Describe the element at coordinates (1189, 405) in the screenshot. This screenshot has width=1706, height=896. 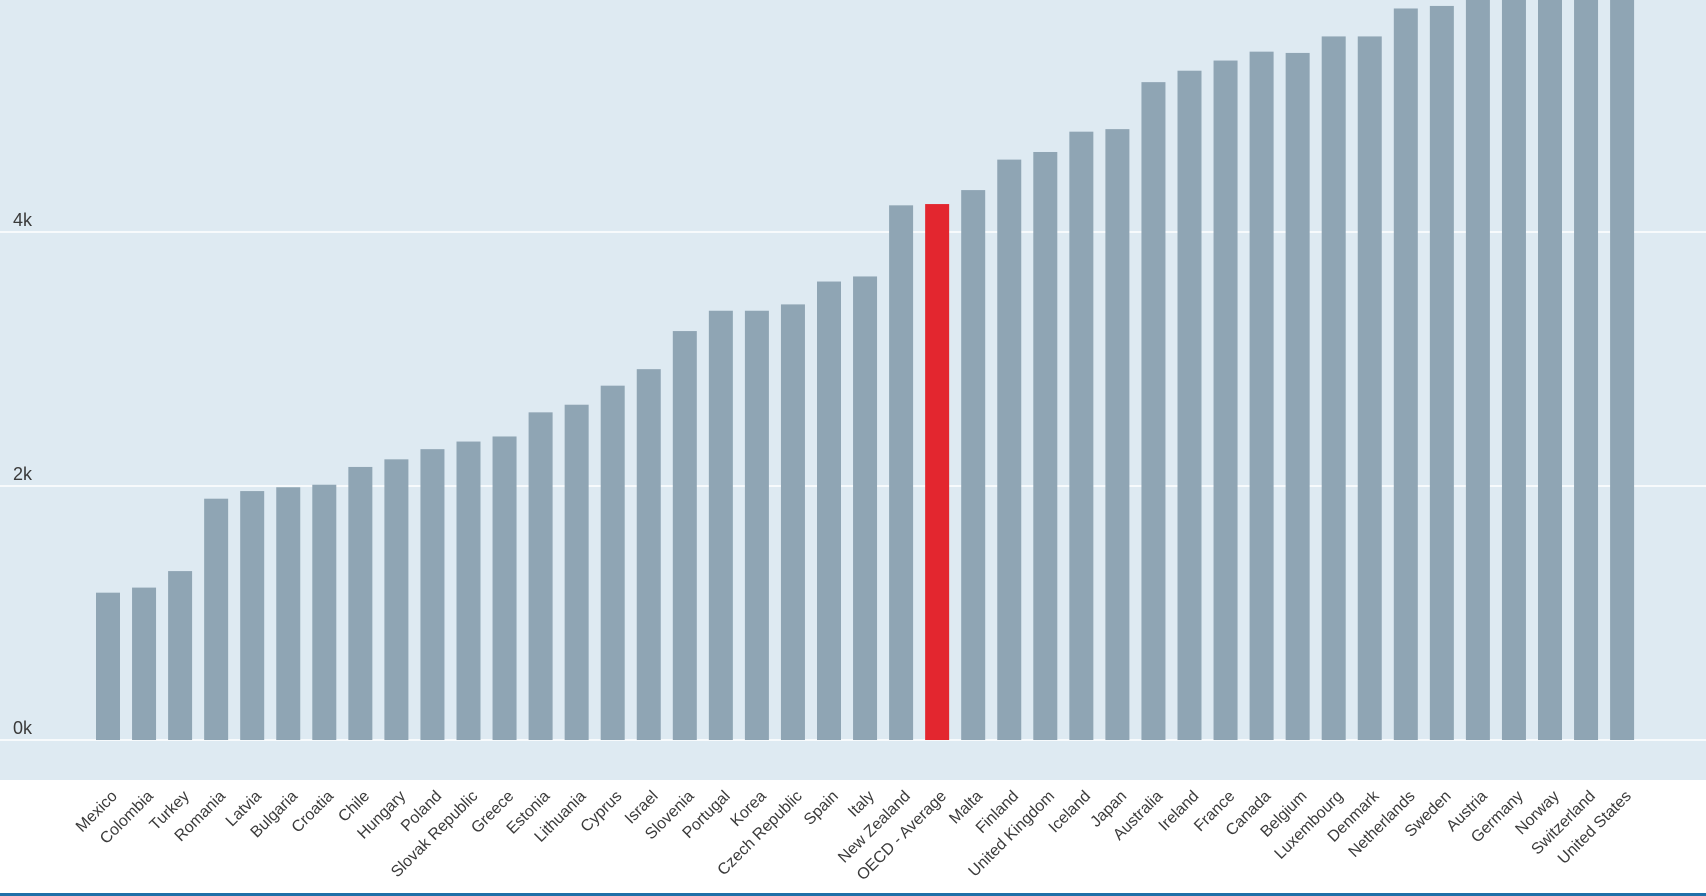
I see `bar-ireland` at that location.